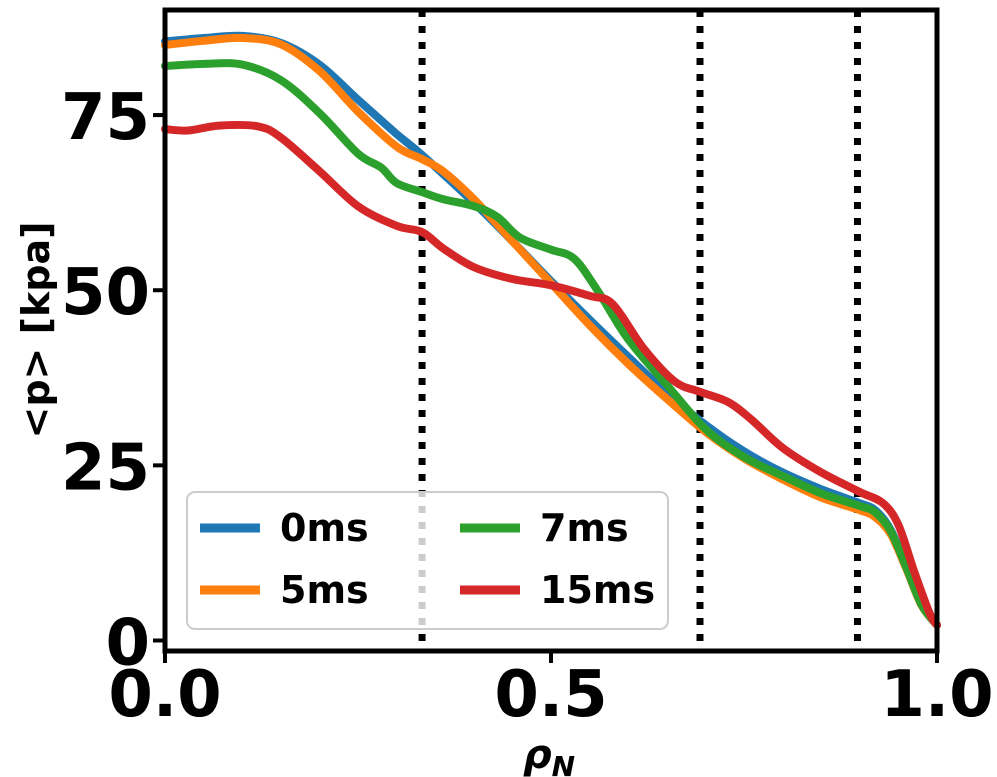 Image resolution: width=997 pixels, height=777 pixels. Describe the element at coordinates (584, 528) in the screenshot. I see `legend-label-7ms: 7ms` at that location.